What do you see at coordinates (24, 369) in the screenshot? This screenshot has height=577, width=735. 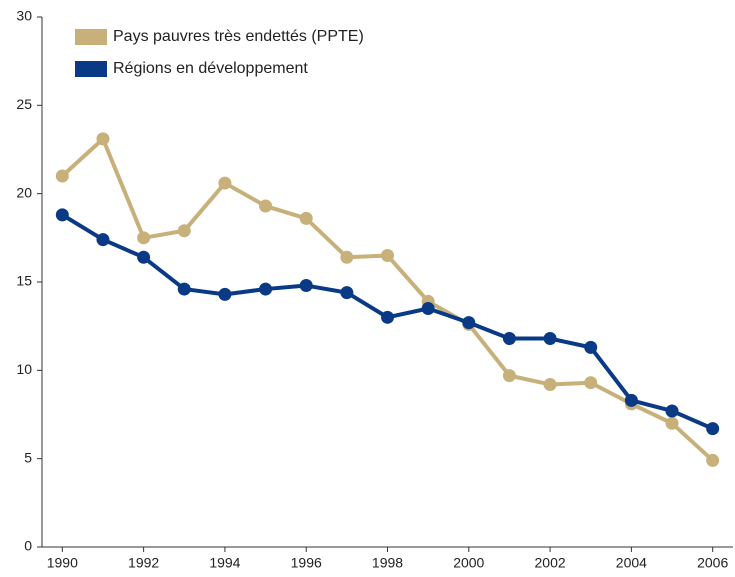 I see `y-tick-label: 10` at bounding box center [24, 369].